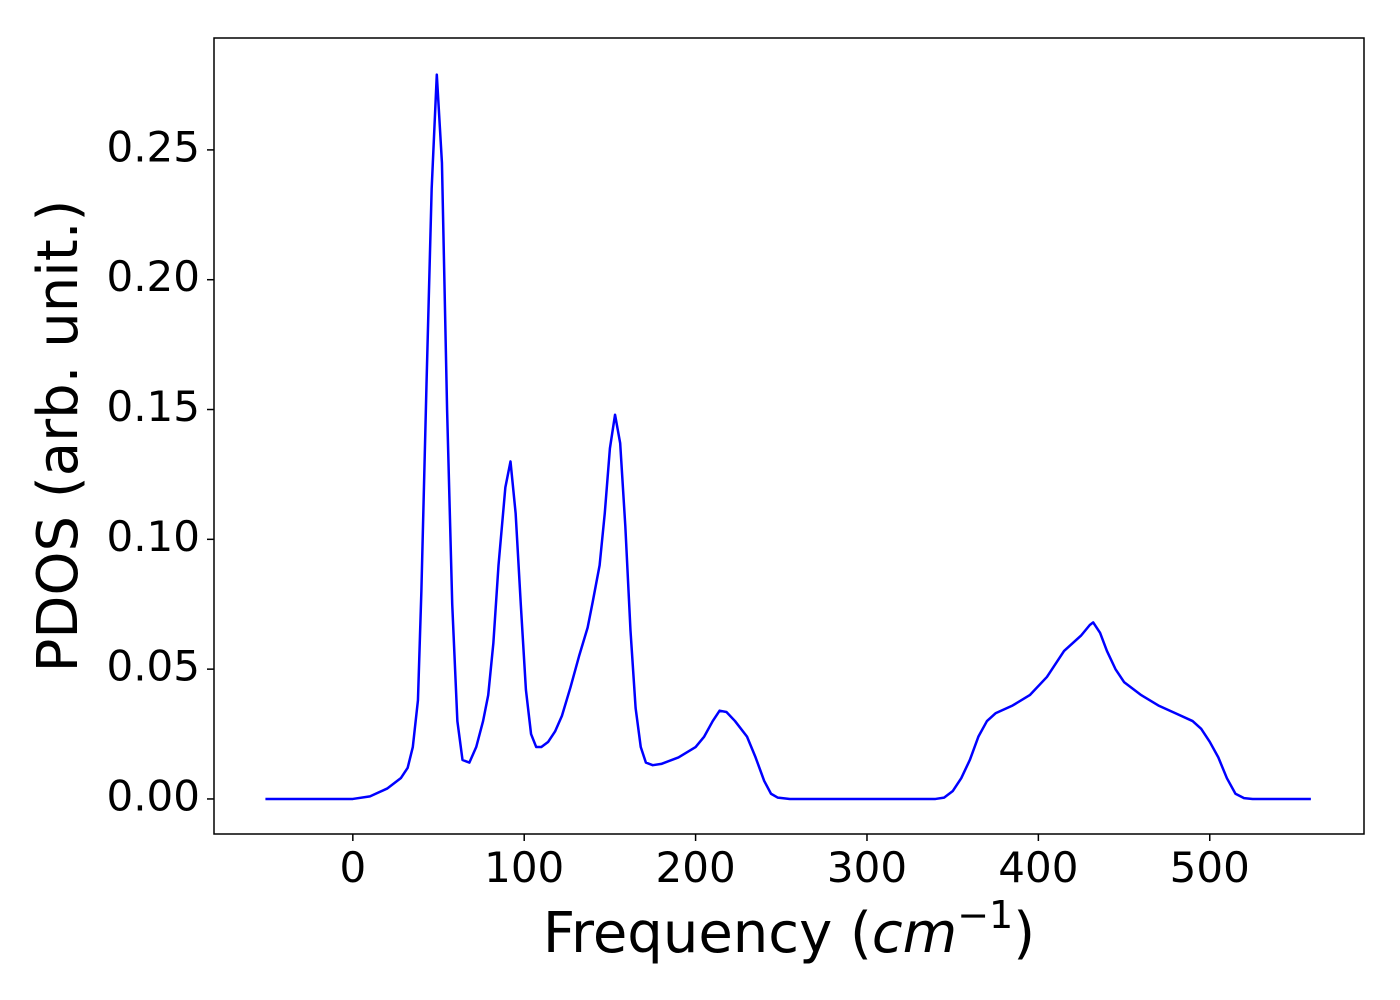 This screenshot has height=1000, width=1400. I want to click on x-tick-label: 200, so click(696, 867).